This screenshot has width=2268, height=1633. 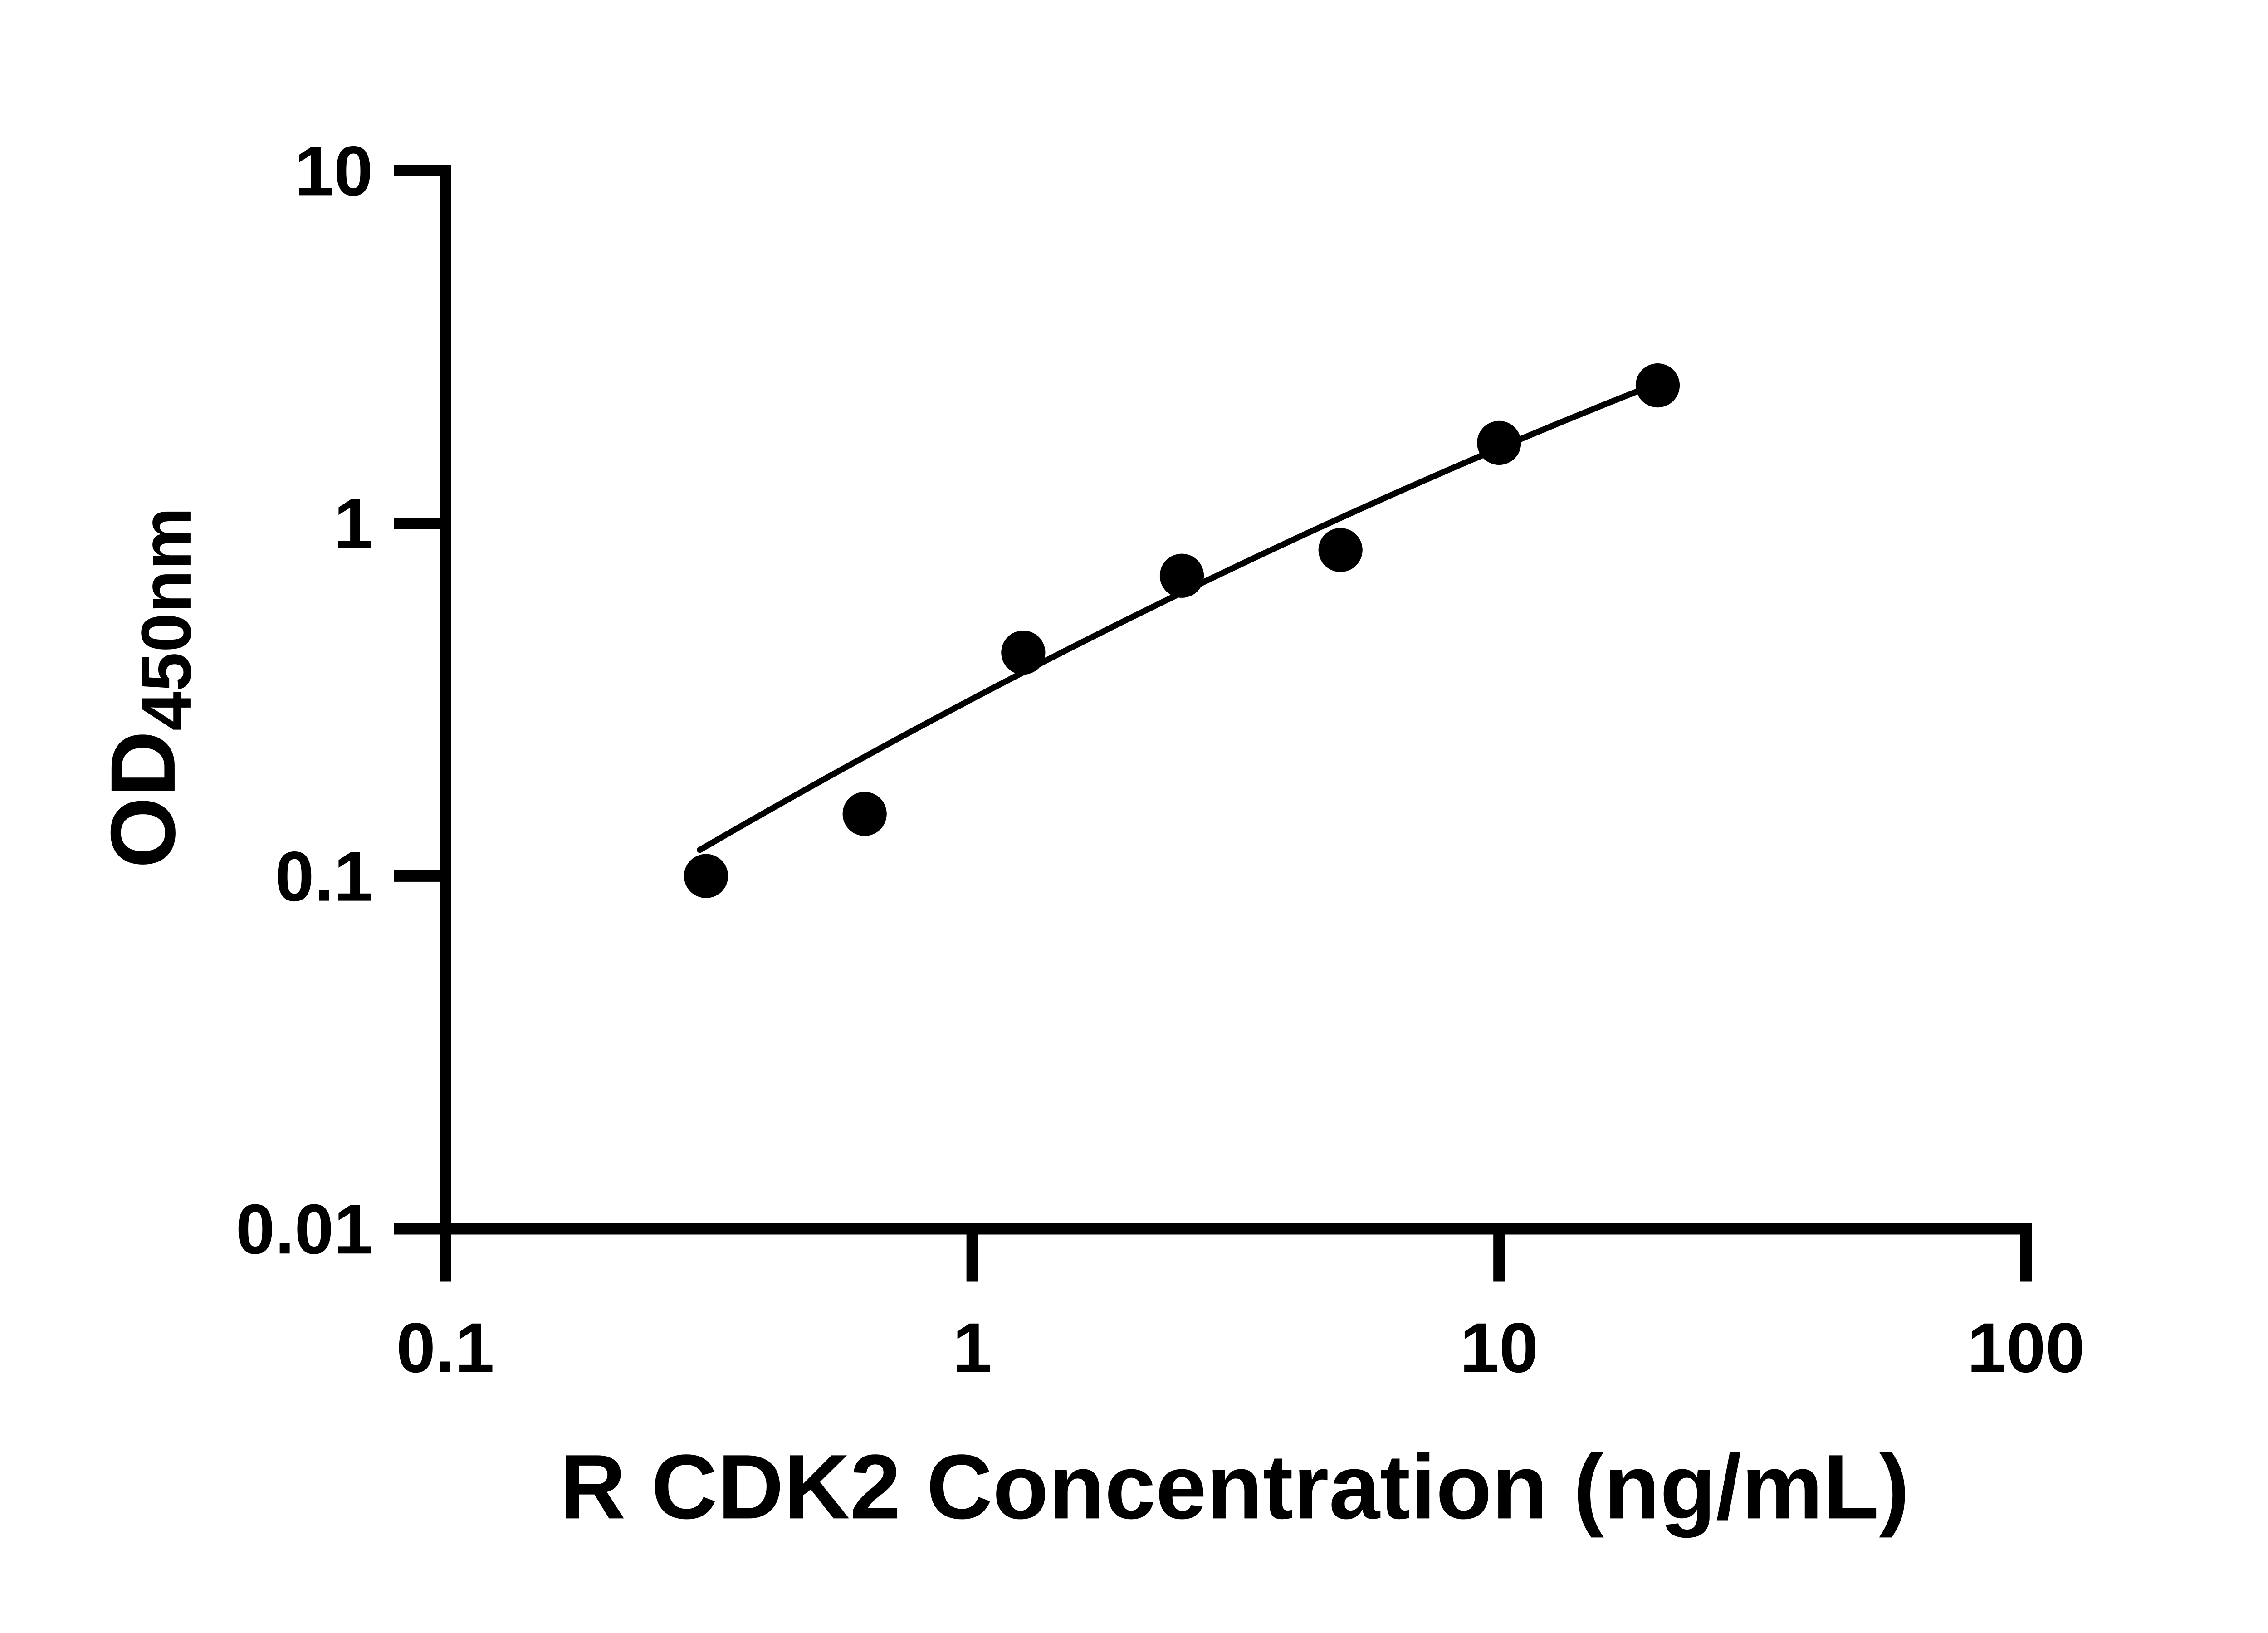 I want to click on x-tick-label: 0.1, so click(x=445, y=1347).